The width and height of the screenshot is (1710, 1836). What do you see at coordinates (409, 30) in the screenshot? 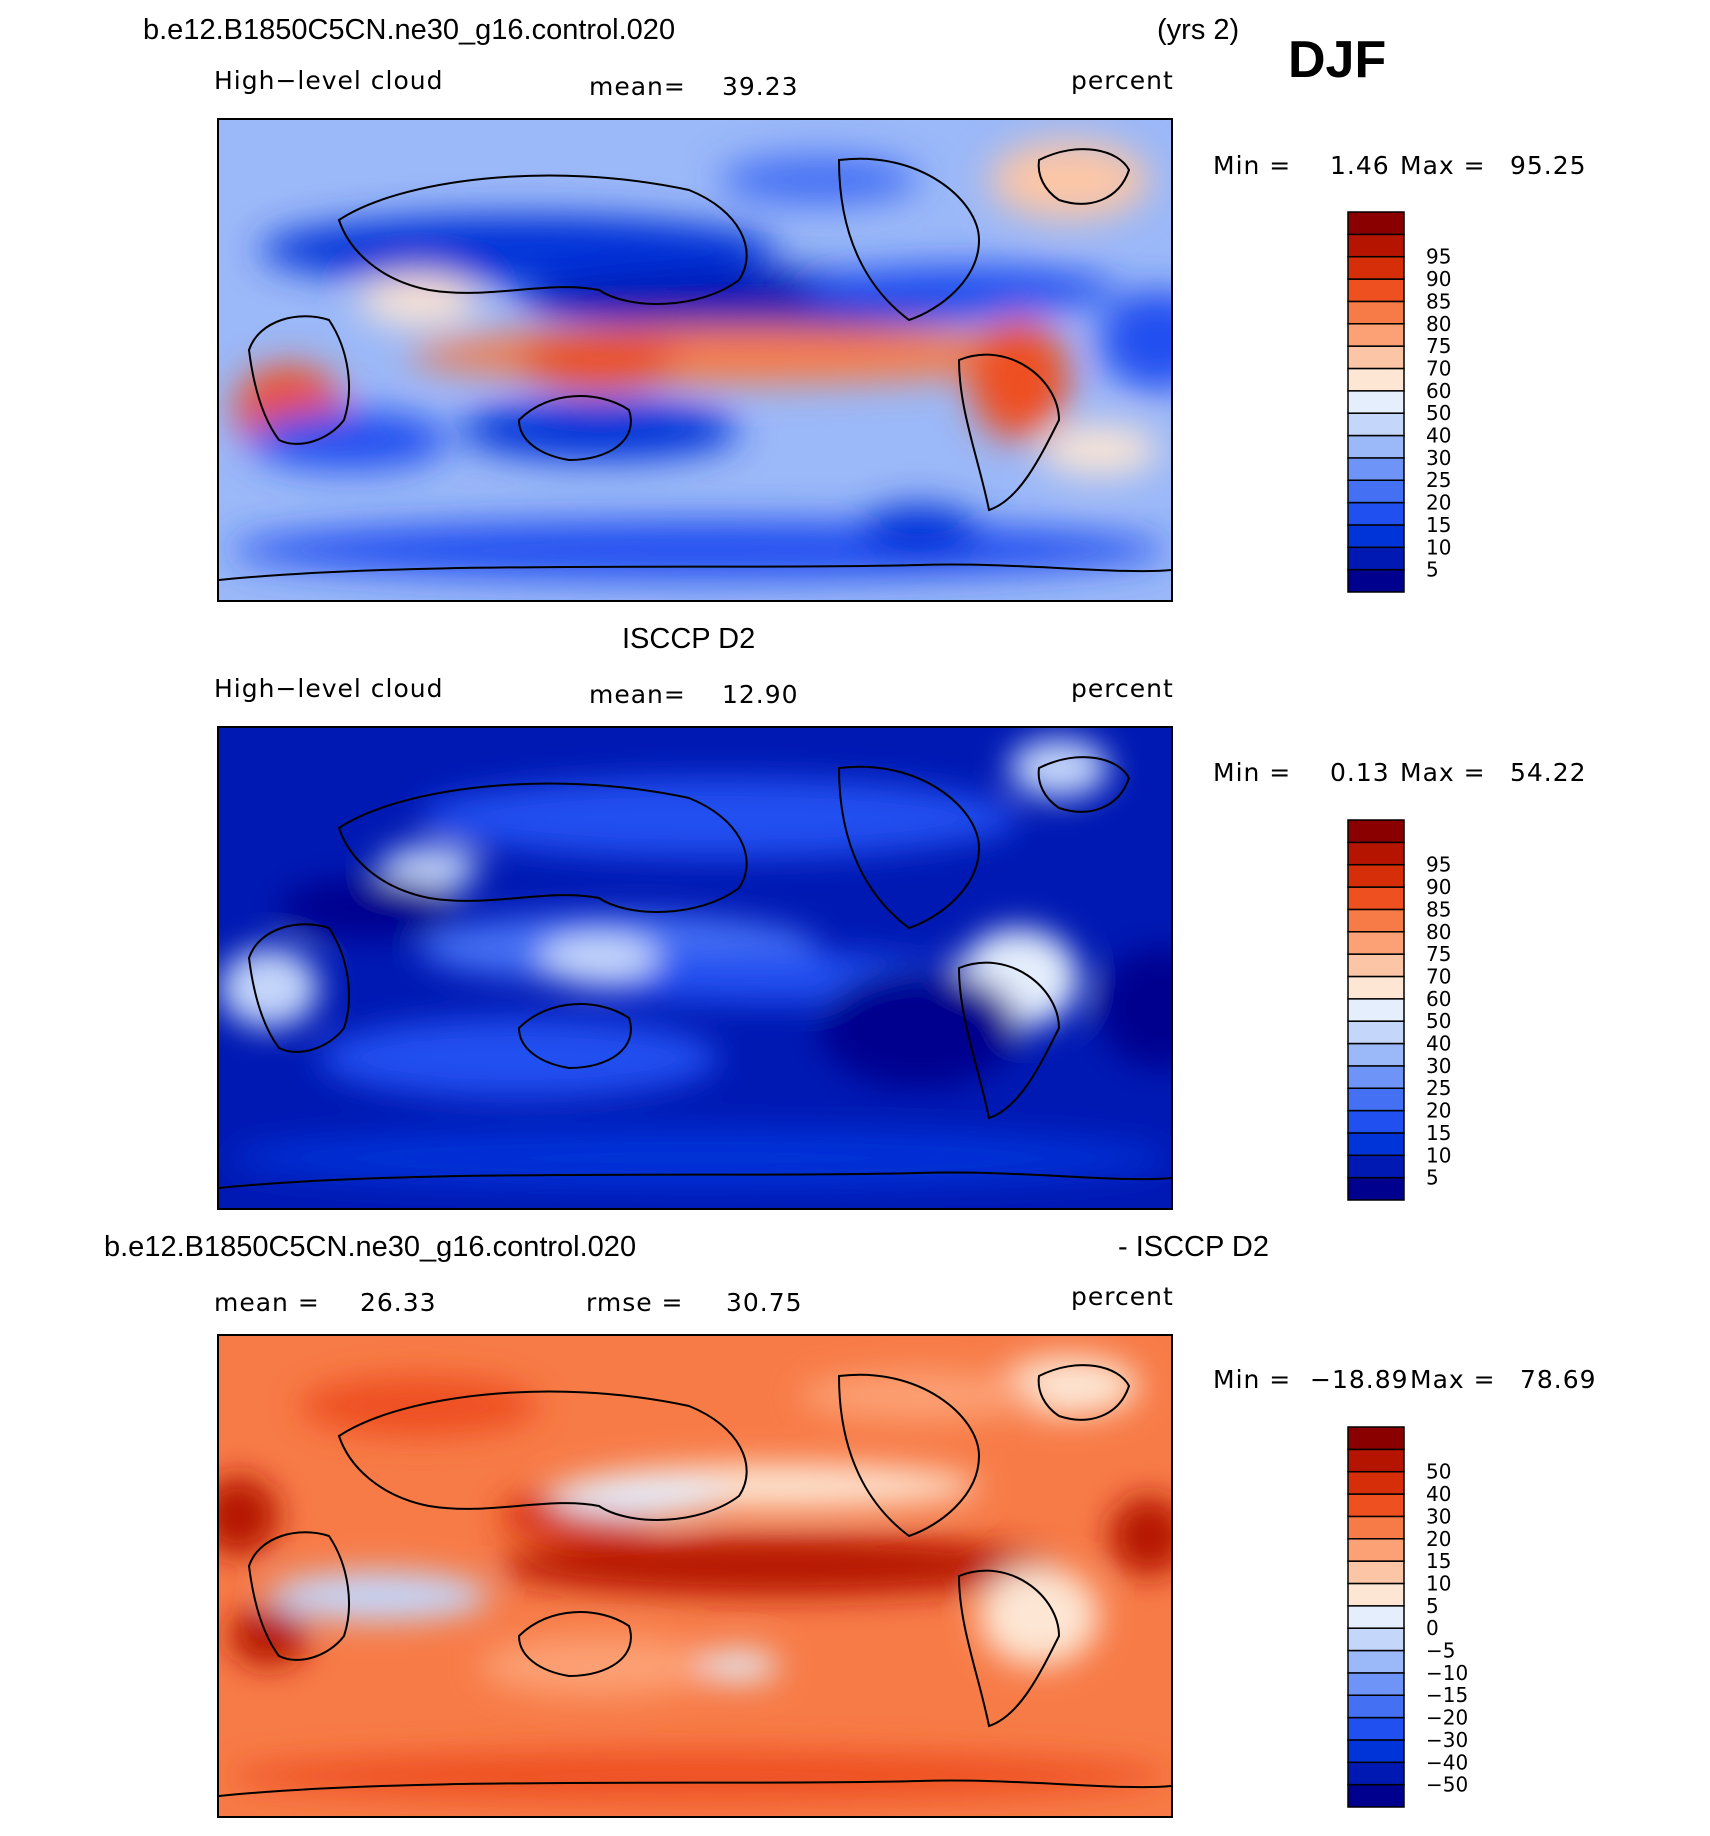
I see `model-case-title: b.e12.B1850C5CN.ne30_g16.control.020` at bounding box center [409, 30].